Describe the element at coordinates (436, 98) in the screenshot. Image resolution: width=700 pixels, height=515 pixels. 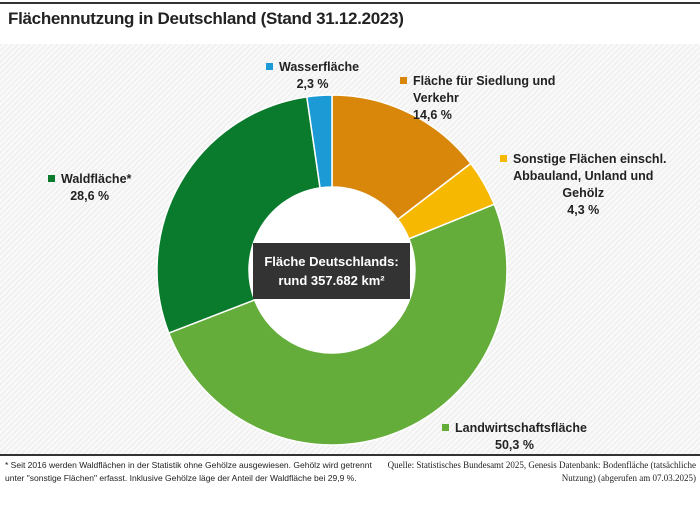
I see `label-text: Verkehr` at that location.